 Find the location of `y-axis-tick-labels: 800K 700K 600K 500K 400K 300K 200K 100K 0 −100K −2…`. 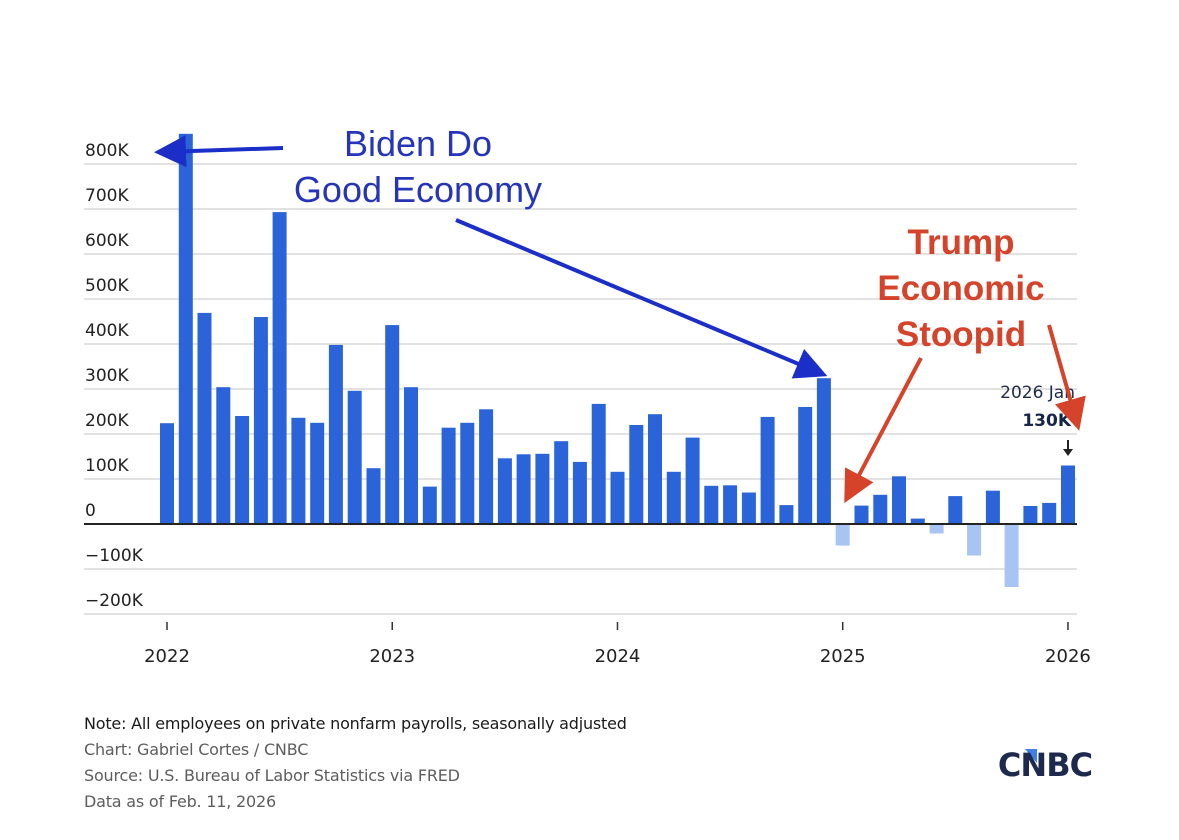

y-axis-tick-labels: 800K 700K 600K 500K 400K 300K 200K 100K 0 −100K −2… is located at coordinates (114, 376).